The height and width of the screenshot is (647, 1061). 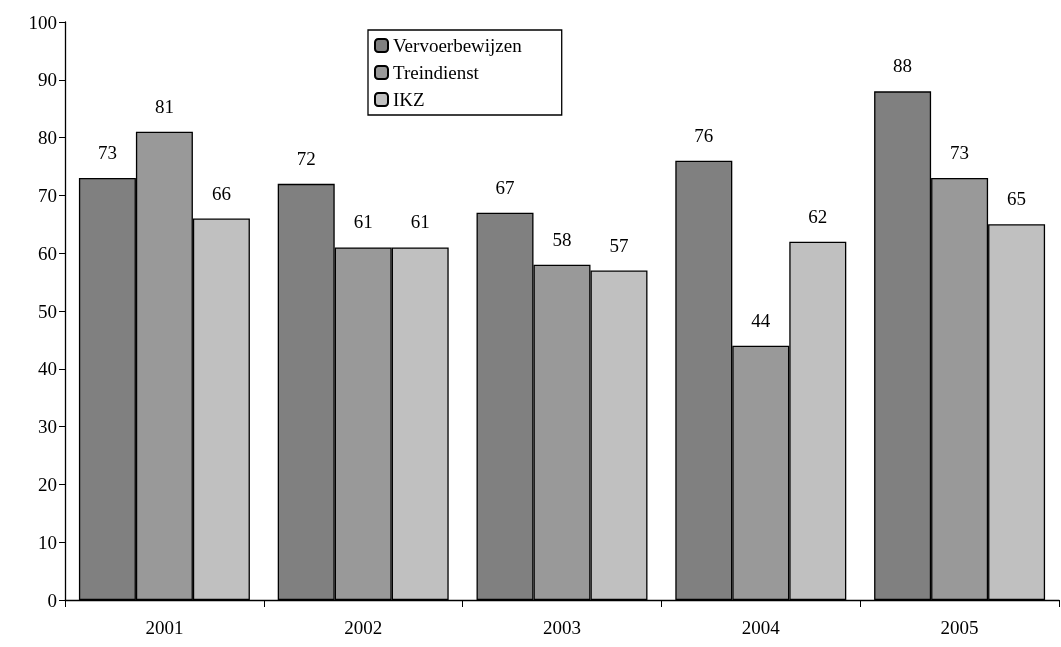 What do you see at coordinates (47, 427) in the screenshot?
I see `y-tick-label: 30` at bounding box center [47, 427].